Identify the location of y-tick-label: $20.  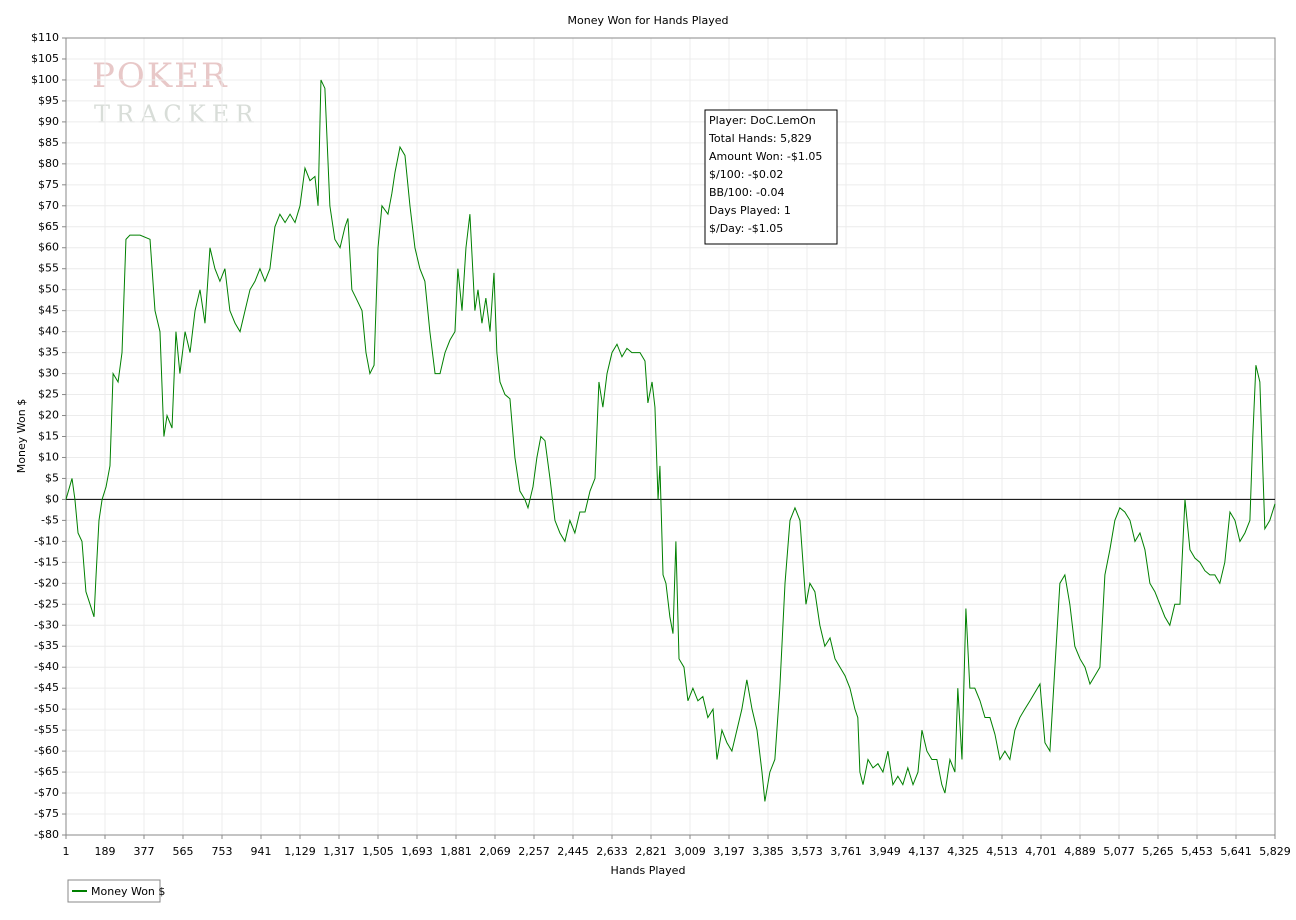
(48, 415).